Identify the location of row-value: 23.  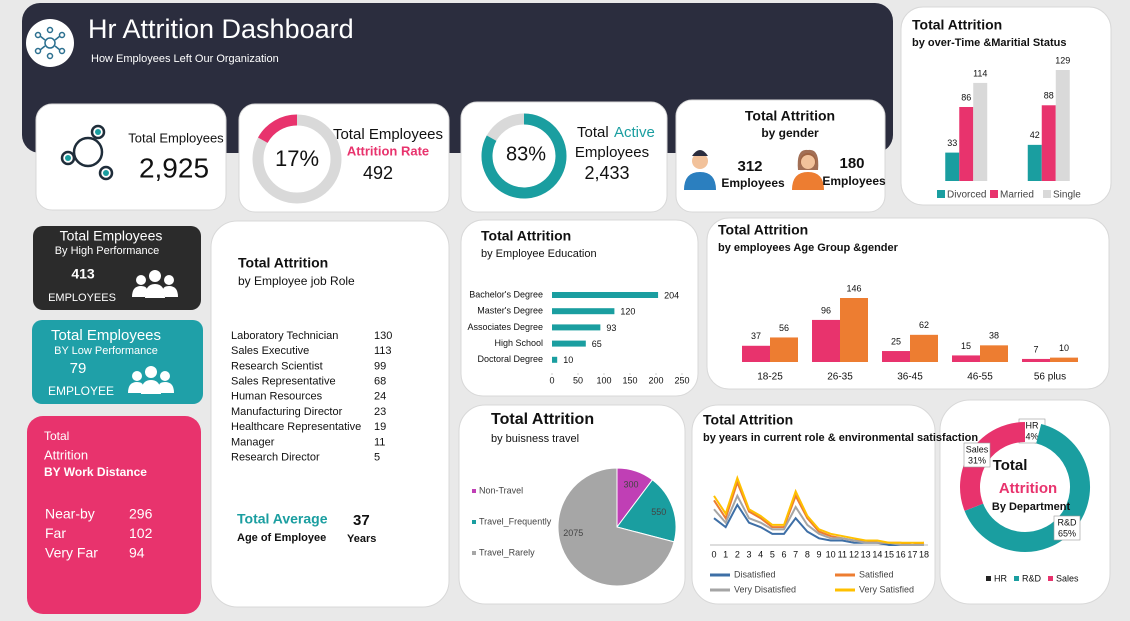
(380, 412).